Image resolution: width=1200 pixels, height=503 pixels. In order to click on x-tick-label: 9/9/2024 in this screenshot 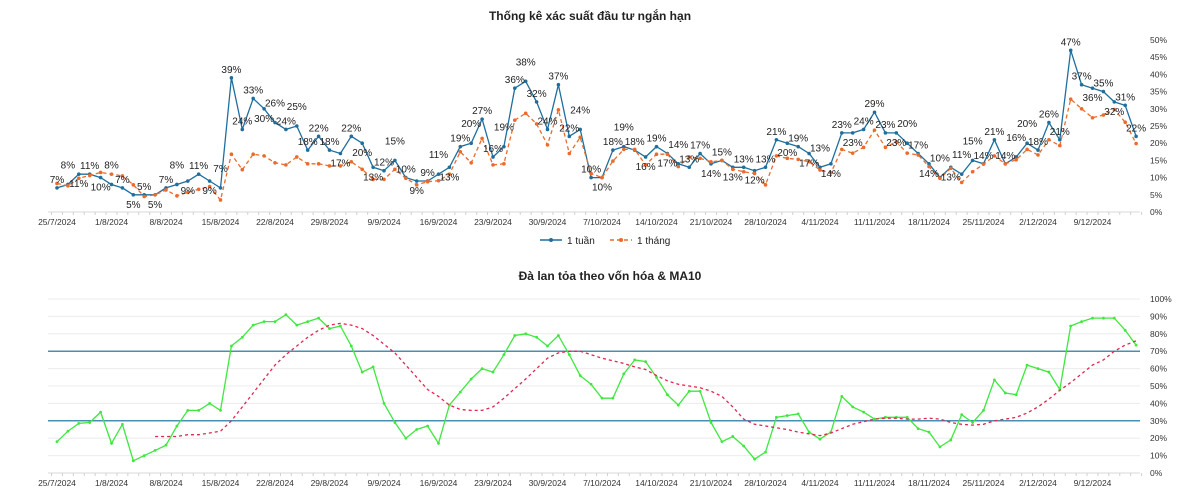, I will do `click(383, 222)`.